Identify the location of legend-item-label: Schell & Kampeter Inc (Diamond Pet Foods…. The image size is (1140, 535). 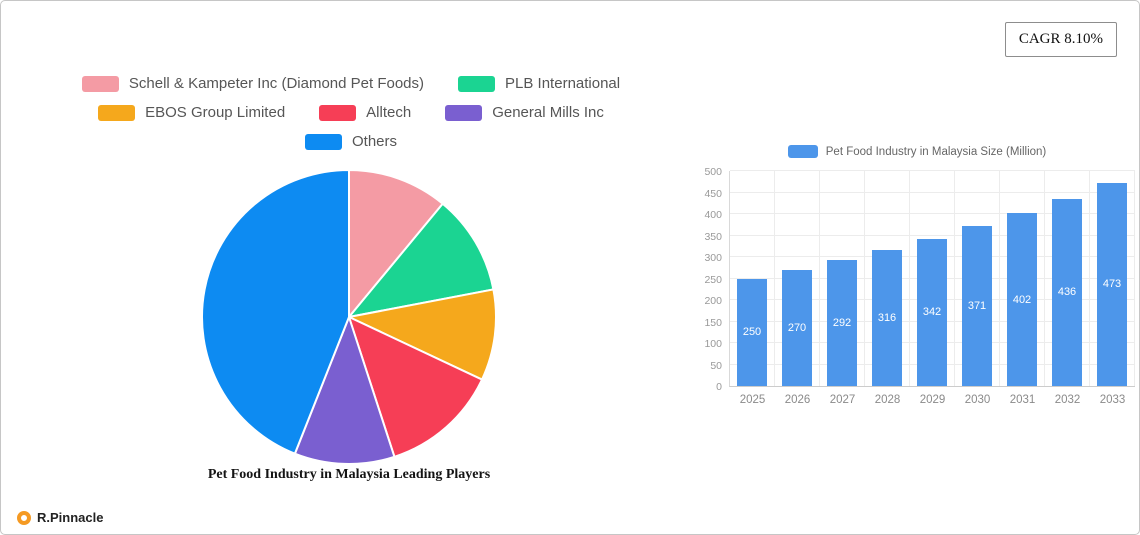
(276, 83).